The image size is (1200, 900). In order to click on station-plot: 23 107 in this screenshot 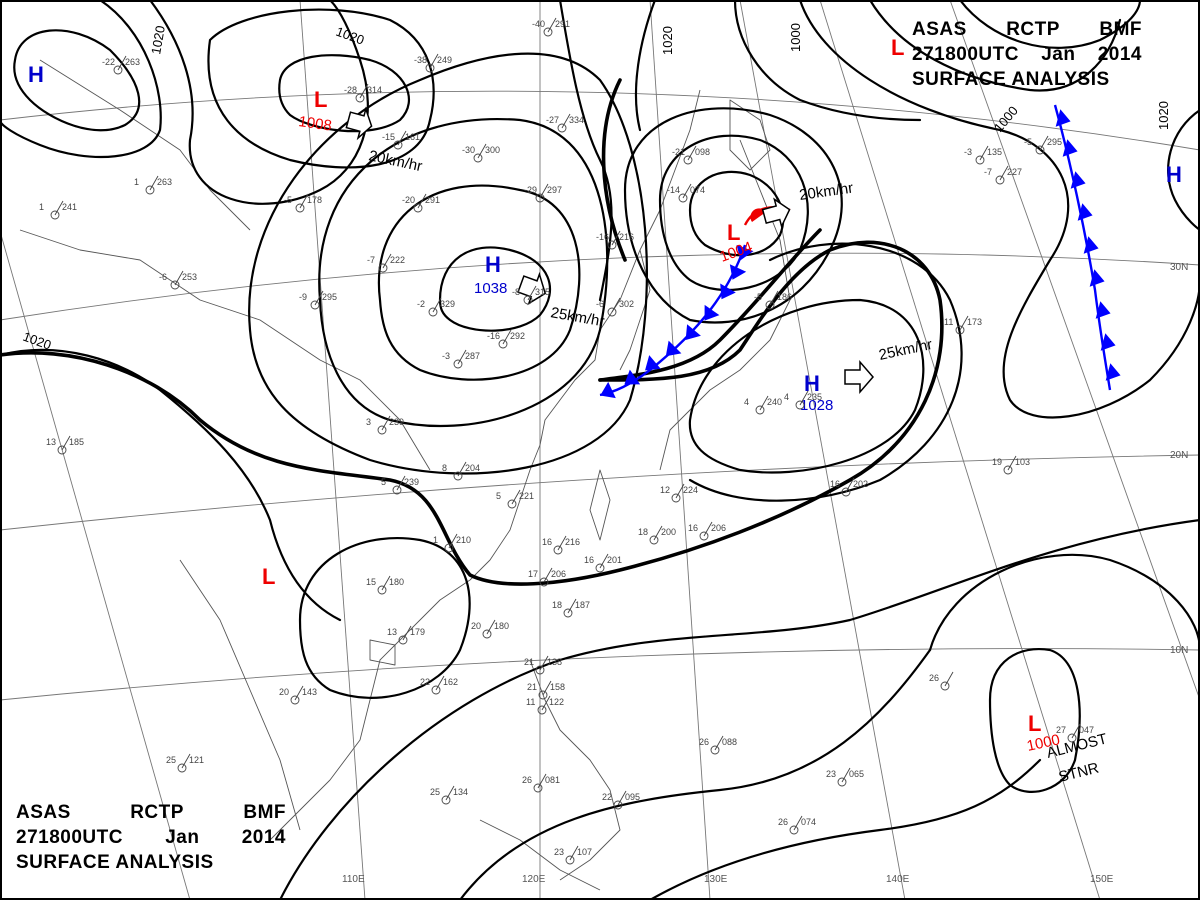, I will do `click(573, 855)`.